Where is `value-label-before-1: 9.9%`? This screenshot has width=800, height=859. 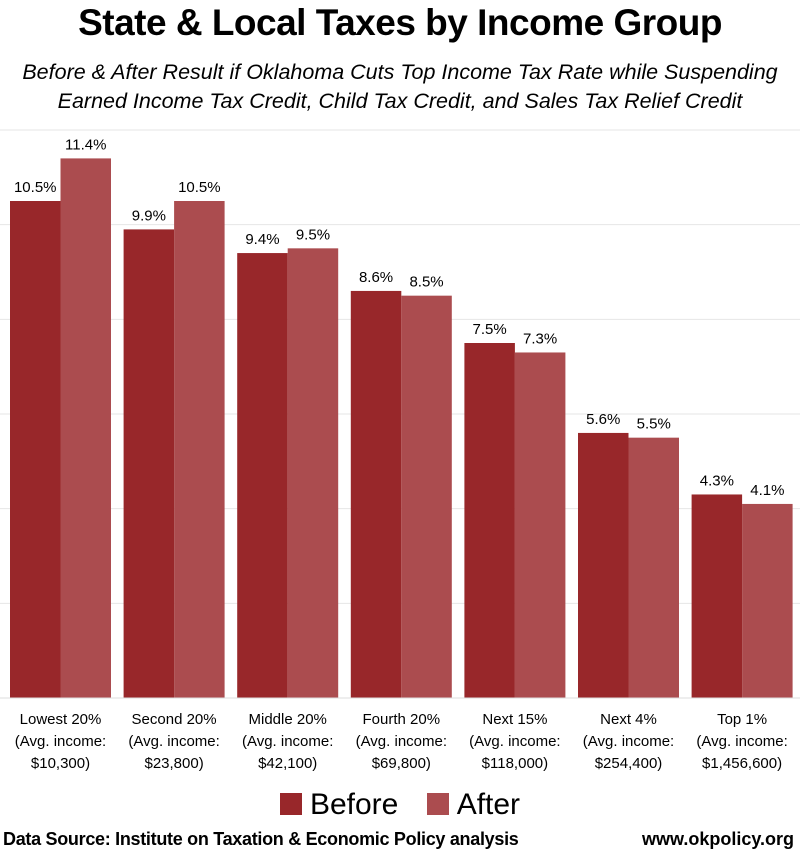
value-label-before-1: 9.9% is located at coordinates (149, 215).